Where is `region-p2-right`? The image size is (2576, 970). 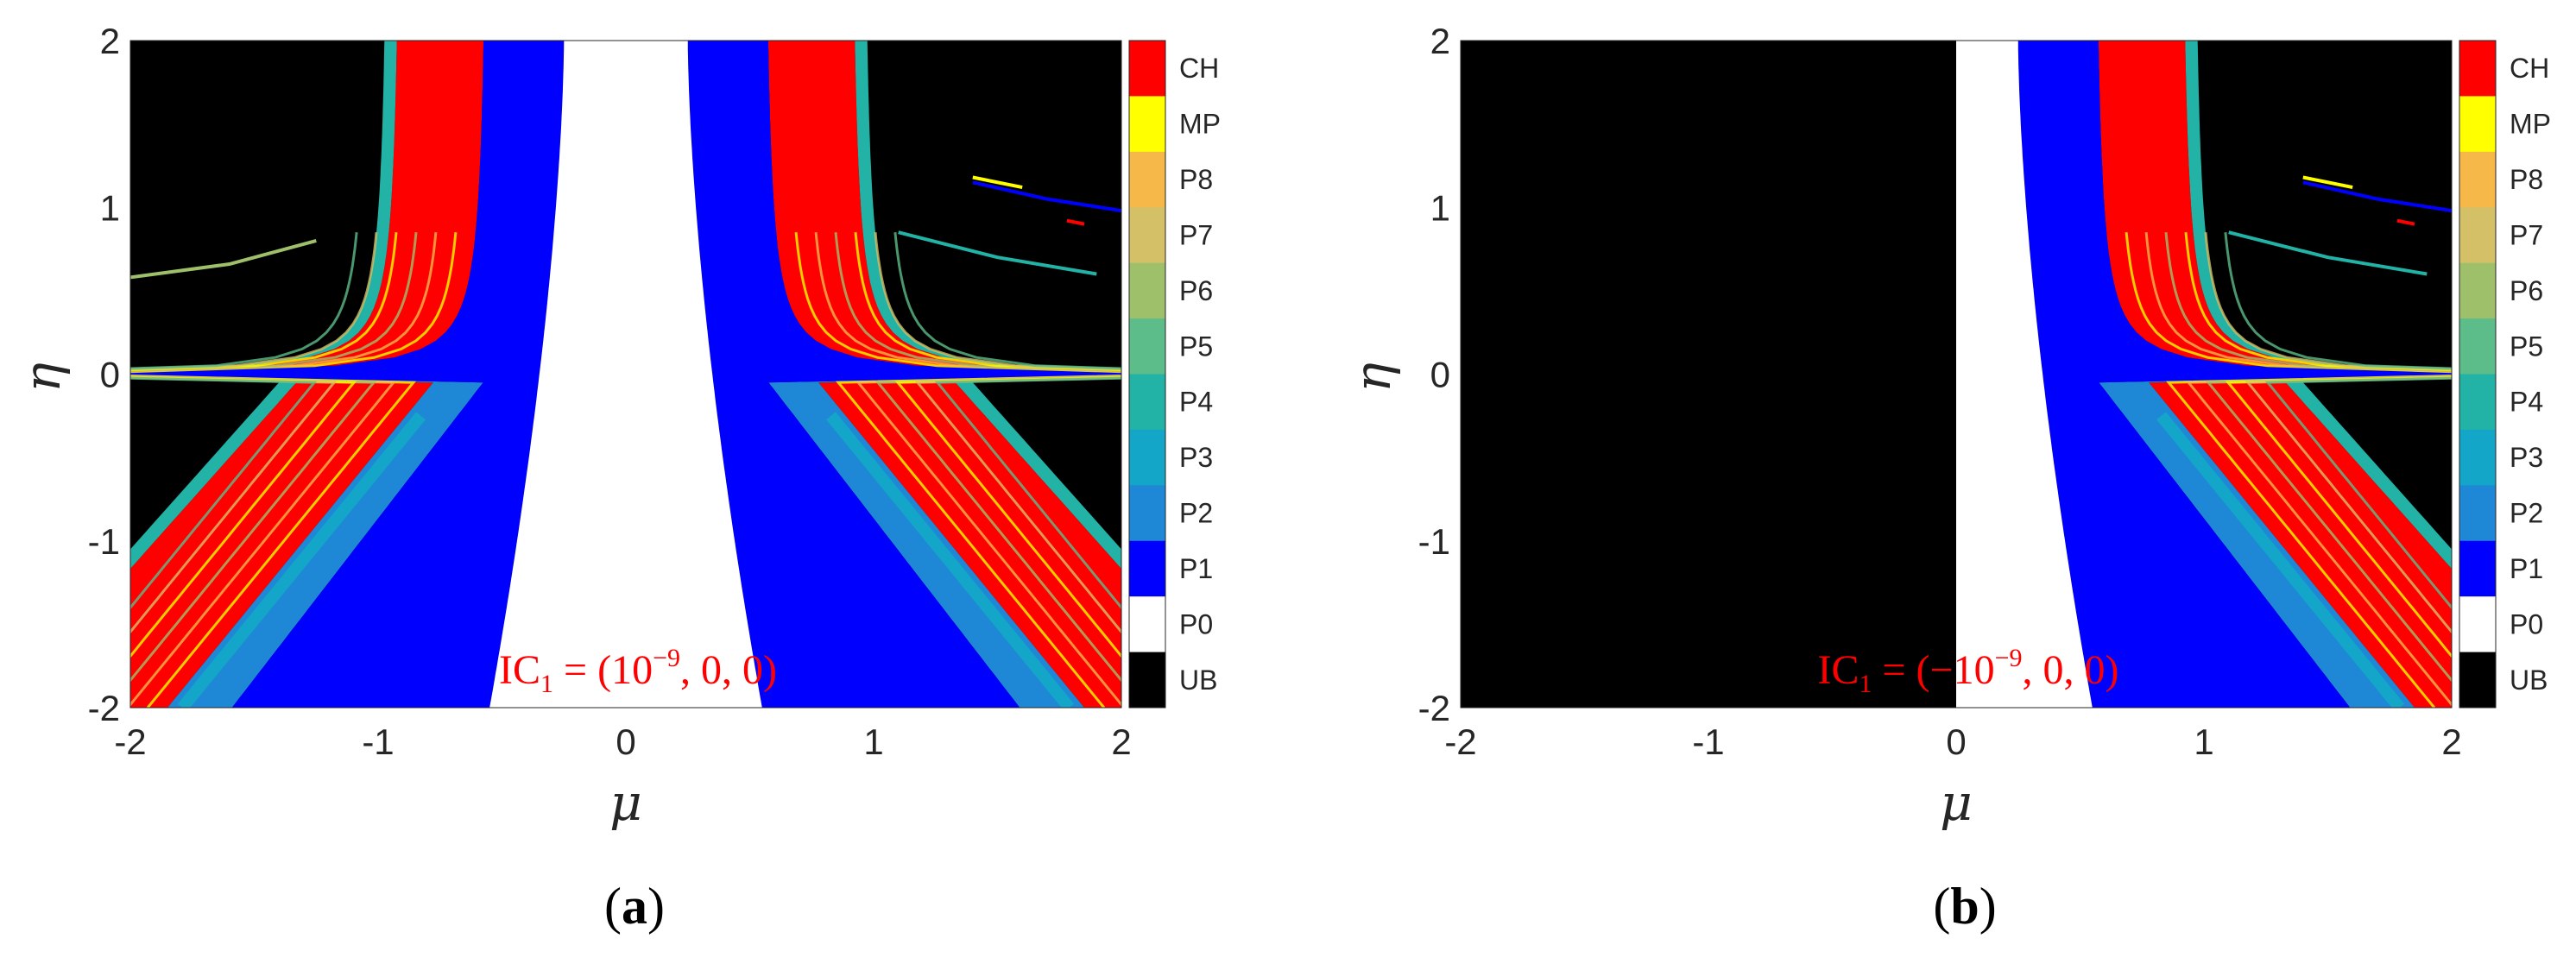
region-p2-right is located at coordinates (944, 375).